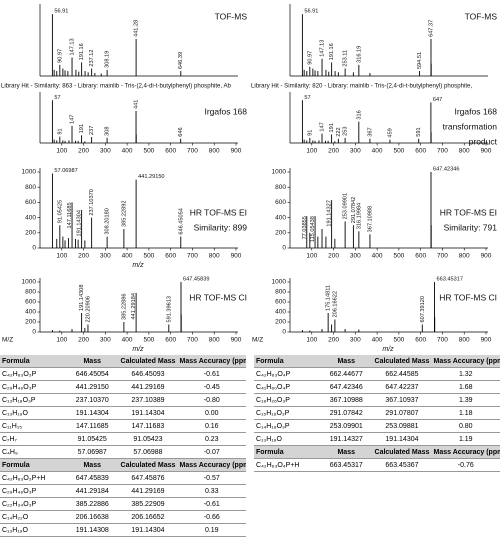 Image resolution: width=500 pixels, height=538 pixels. I want to click on header-cell: Mass, so click(92, 465).